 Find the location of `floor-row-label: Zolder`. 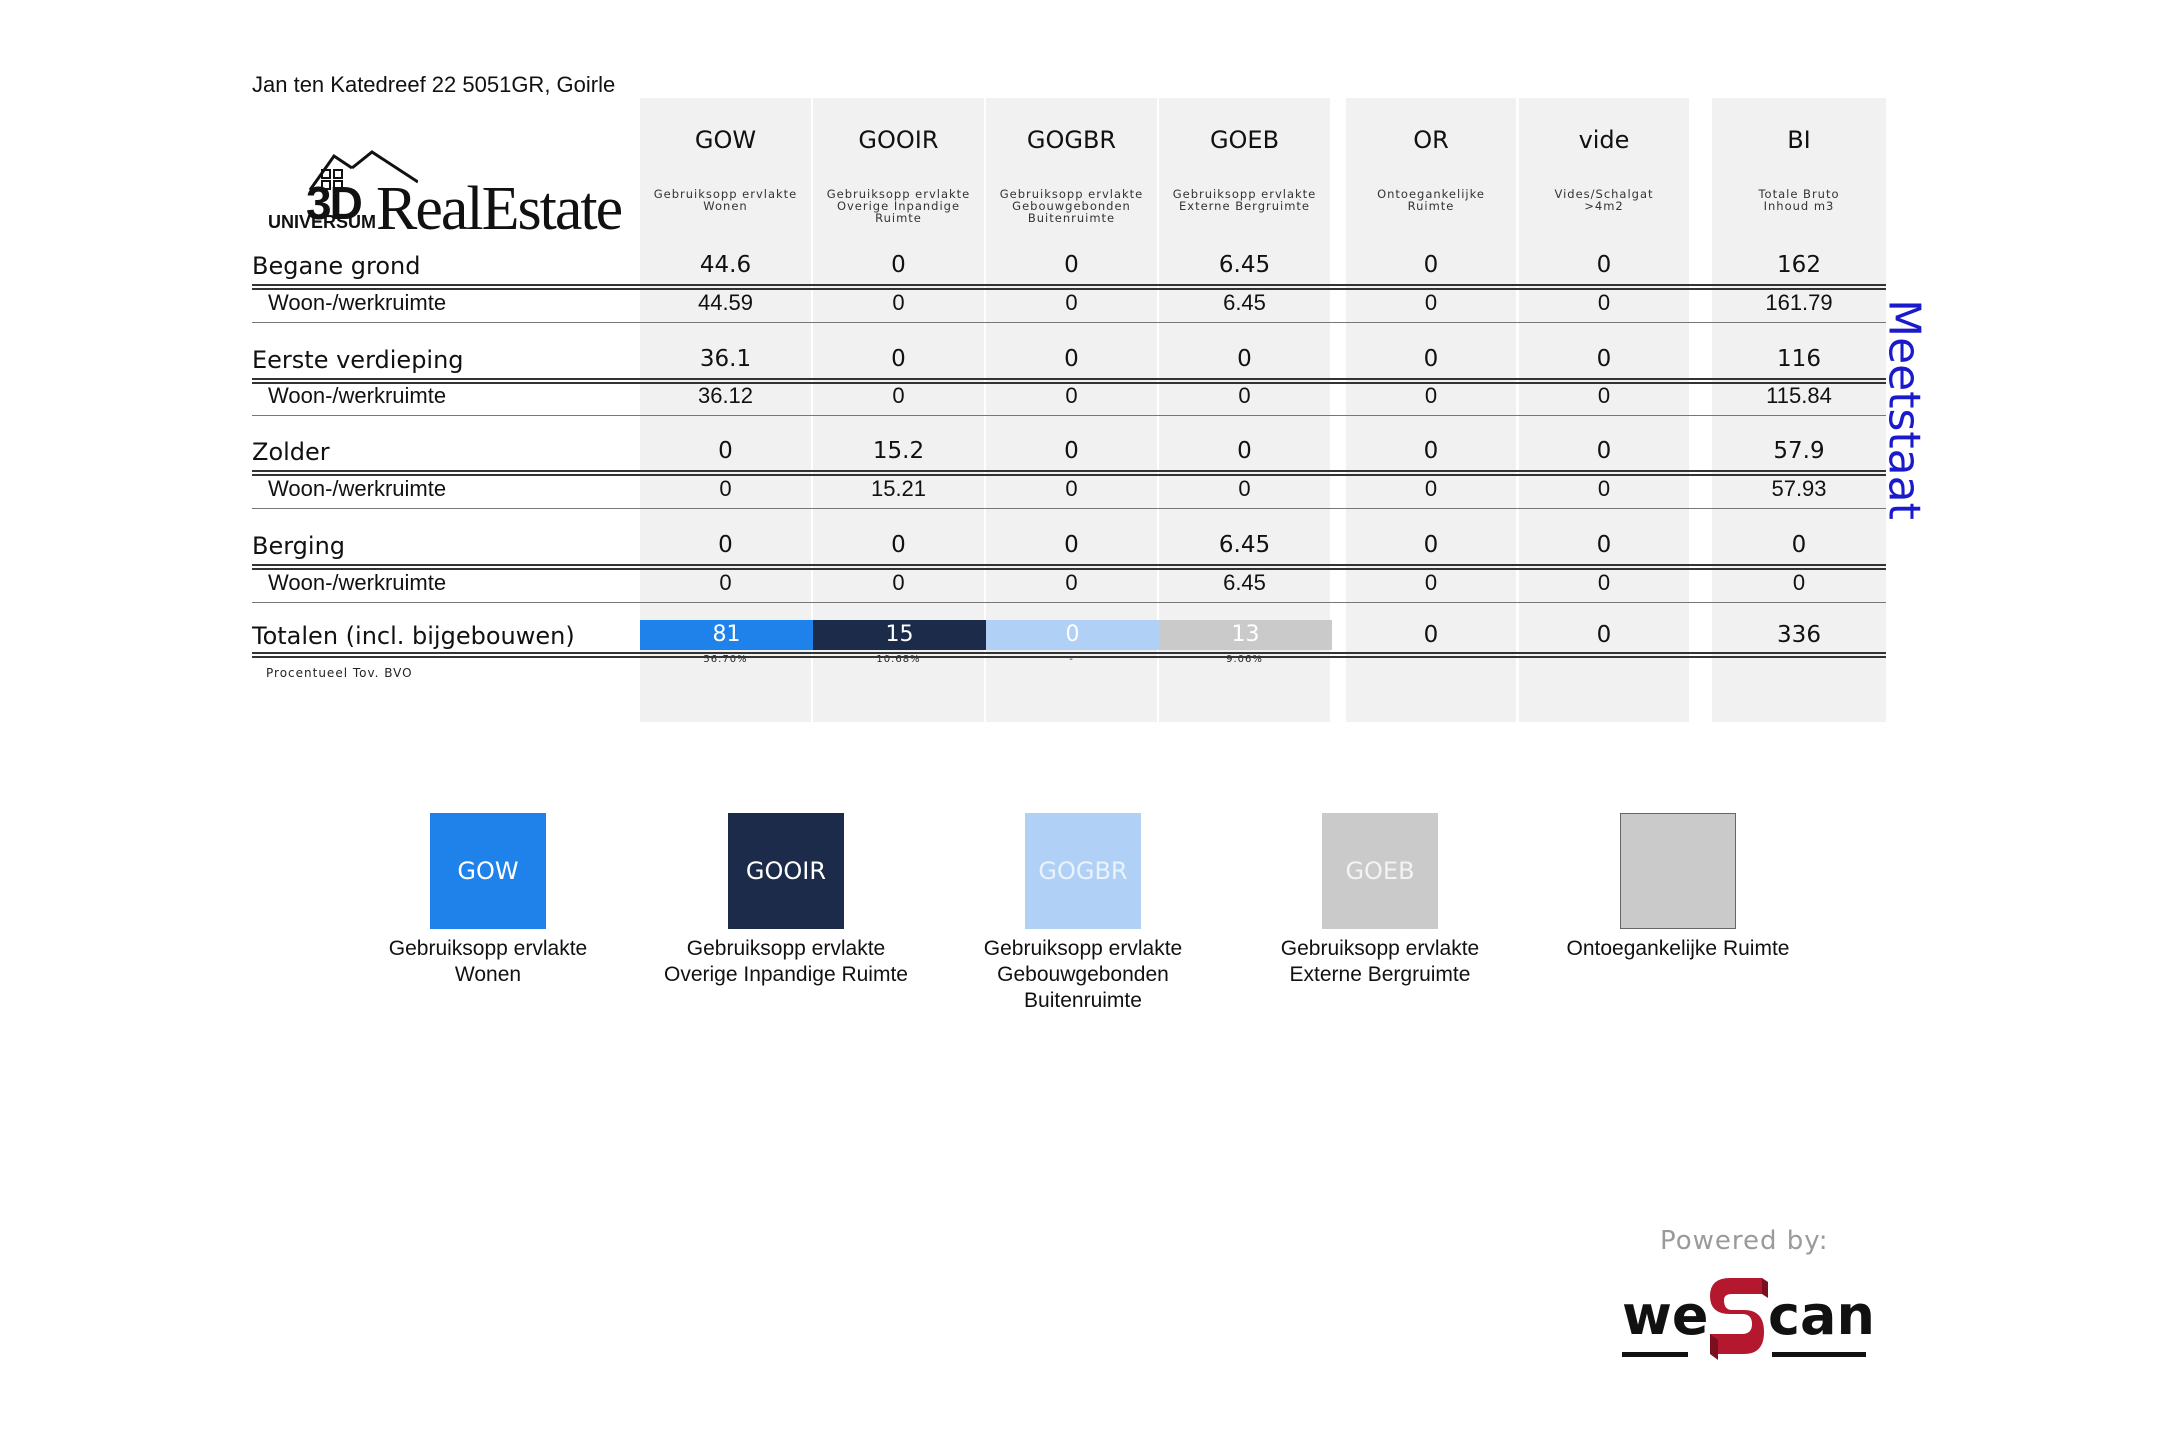

floor-row-label: Zolder is located at coordinates (291, 452).